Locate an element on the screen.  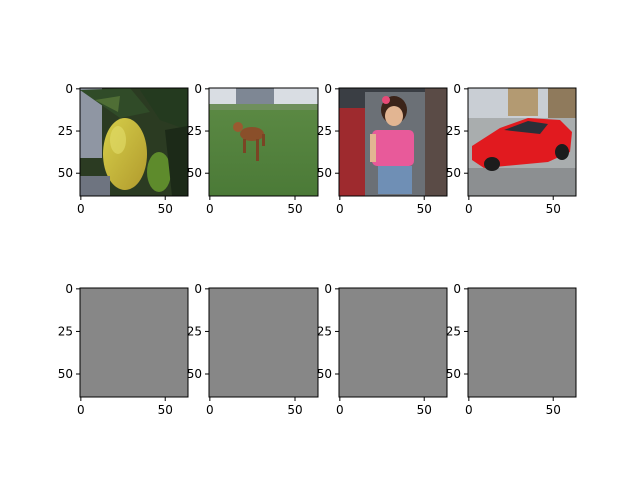
image-panel-dog is located at coordinates (263, 142).